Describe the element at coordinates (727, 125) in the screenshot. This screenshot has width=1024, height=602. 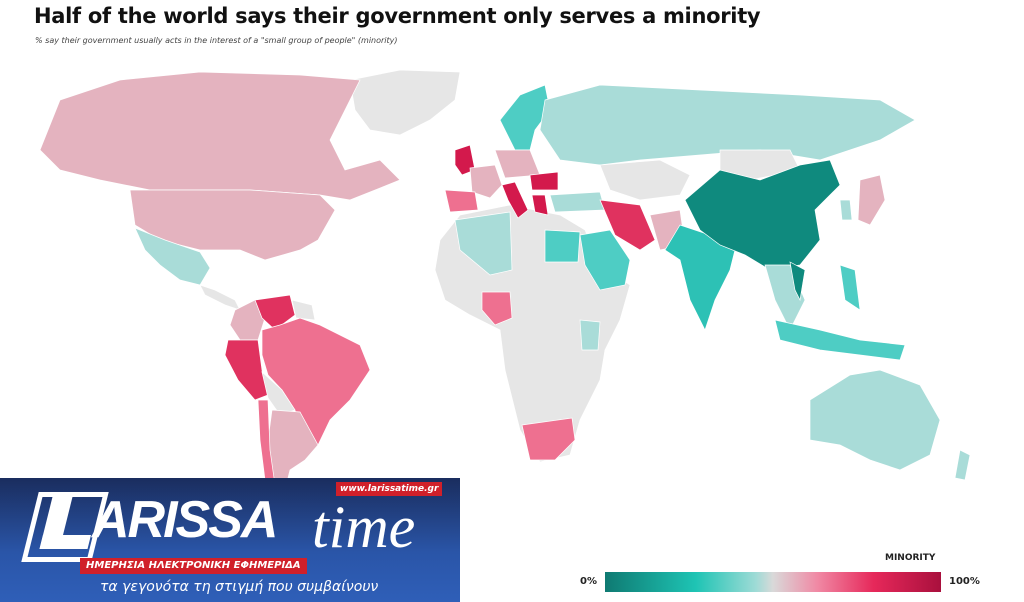
I see `region-russia` at that location.